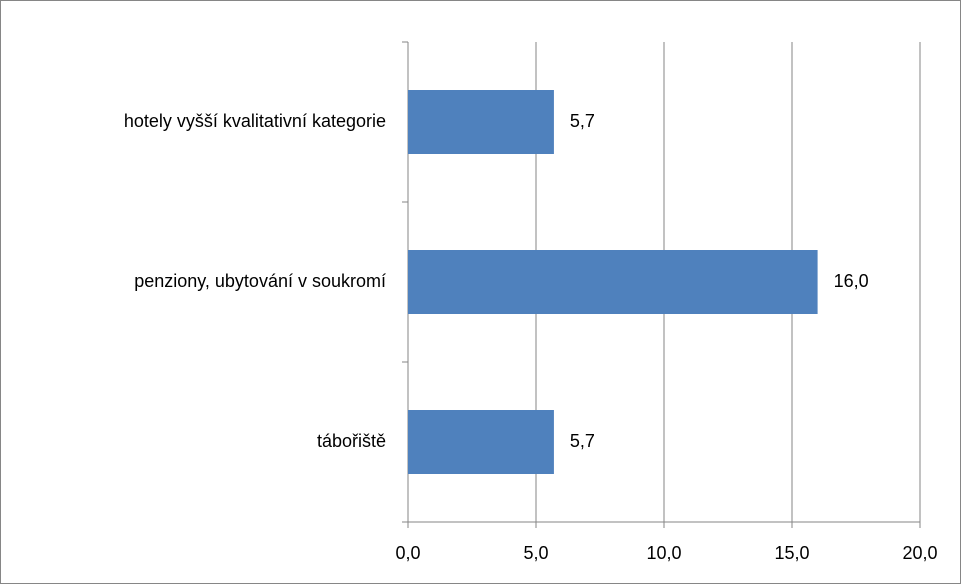 The height and width of the screenshot is (585, 962). What do you see at coordinates (663, 553) in the screenshot?
I see `x-tick-label: 10,0` at bounding box center [663, 553].